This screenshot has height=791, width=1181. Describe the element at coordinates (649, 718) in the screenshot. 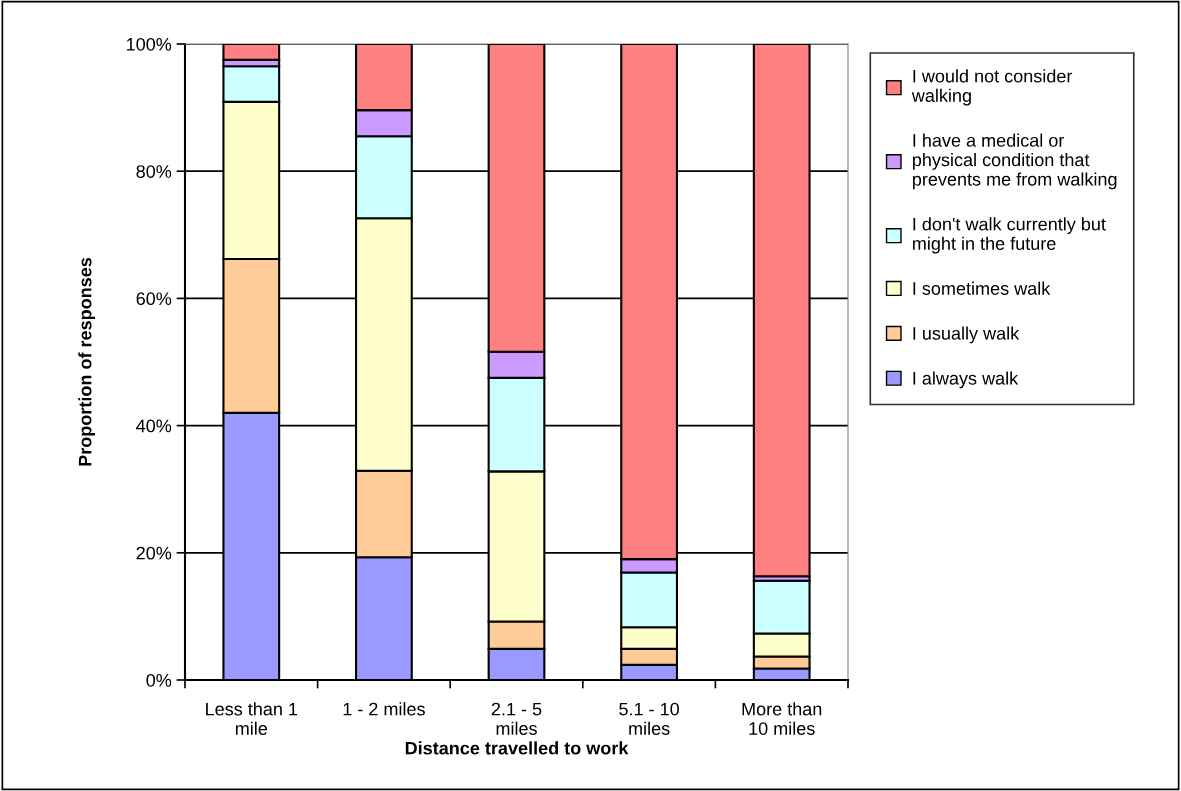

I see `x-tick-label: 5.1 - 10 miles` at that location.